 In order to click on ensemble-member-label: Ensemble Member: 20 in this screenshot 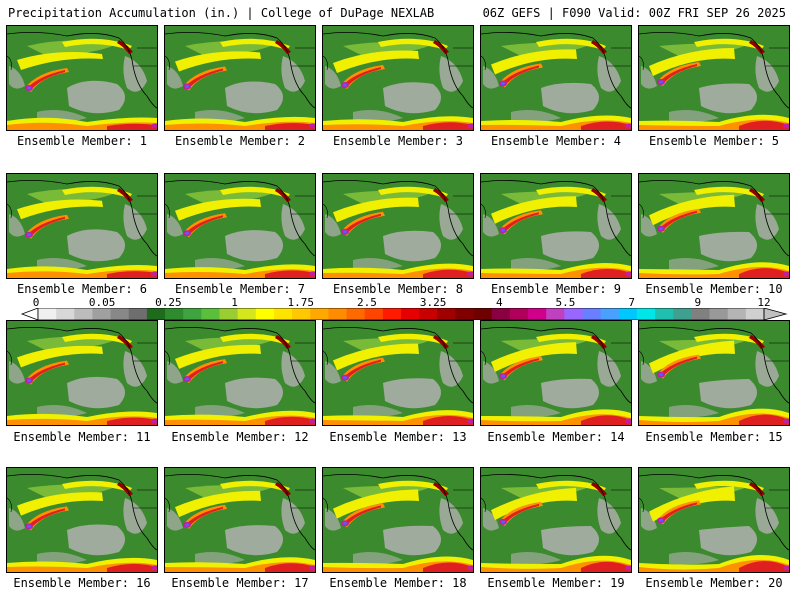, I will do `click(714, 583)`.